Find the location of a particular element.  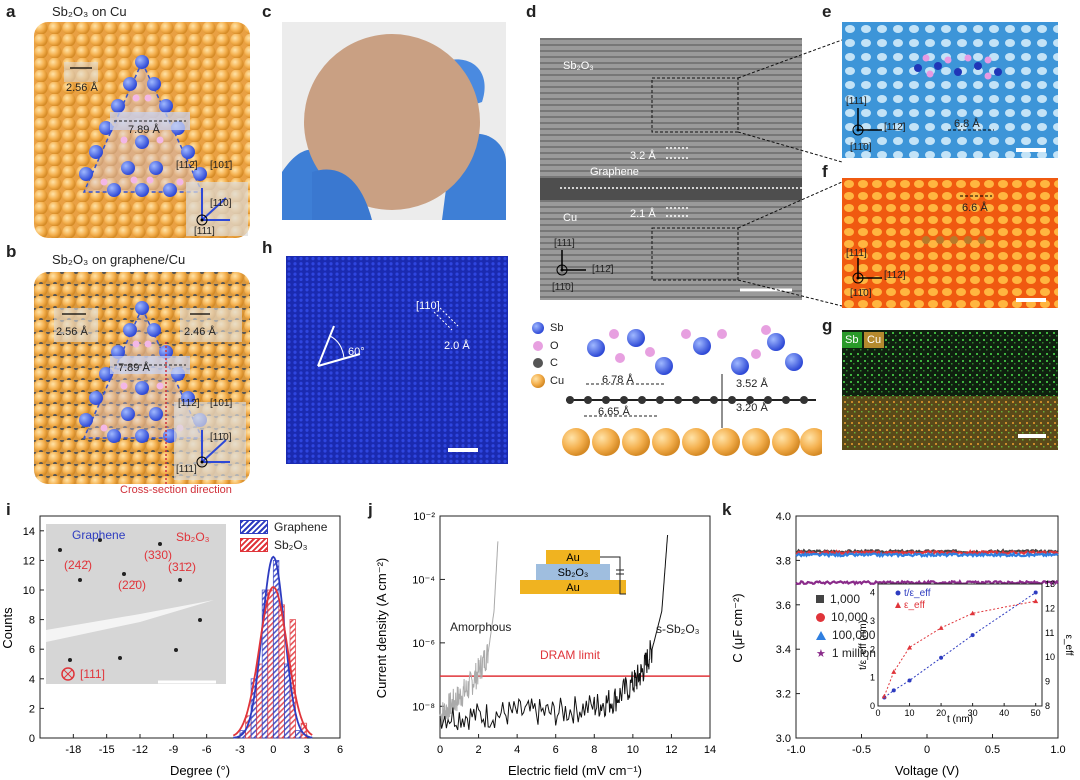

panel-label-a: a is located at coordinates (11, 11).